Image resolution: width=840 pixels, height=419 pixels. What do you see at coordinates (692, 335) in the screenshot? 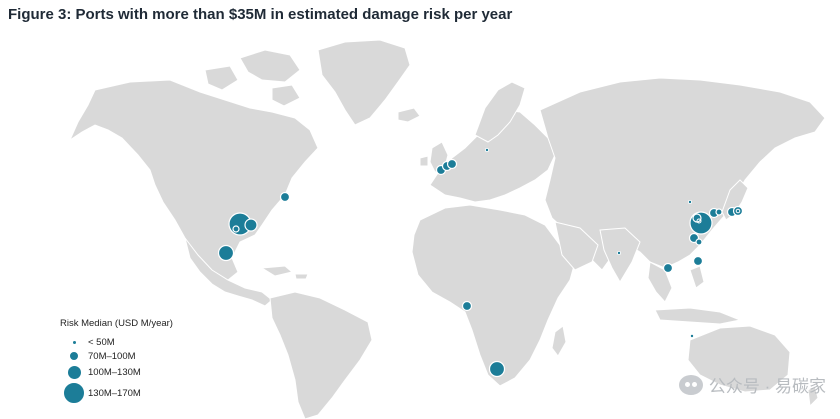
I see `port-marker-australia-nw` at bounding box center [692, 335].